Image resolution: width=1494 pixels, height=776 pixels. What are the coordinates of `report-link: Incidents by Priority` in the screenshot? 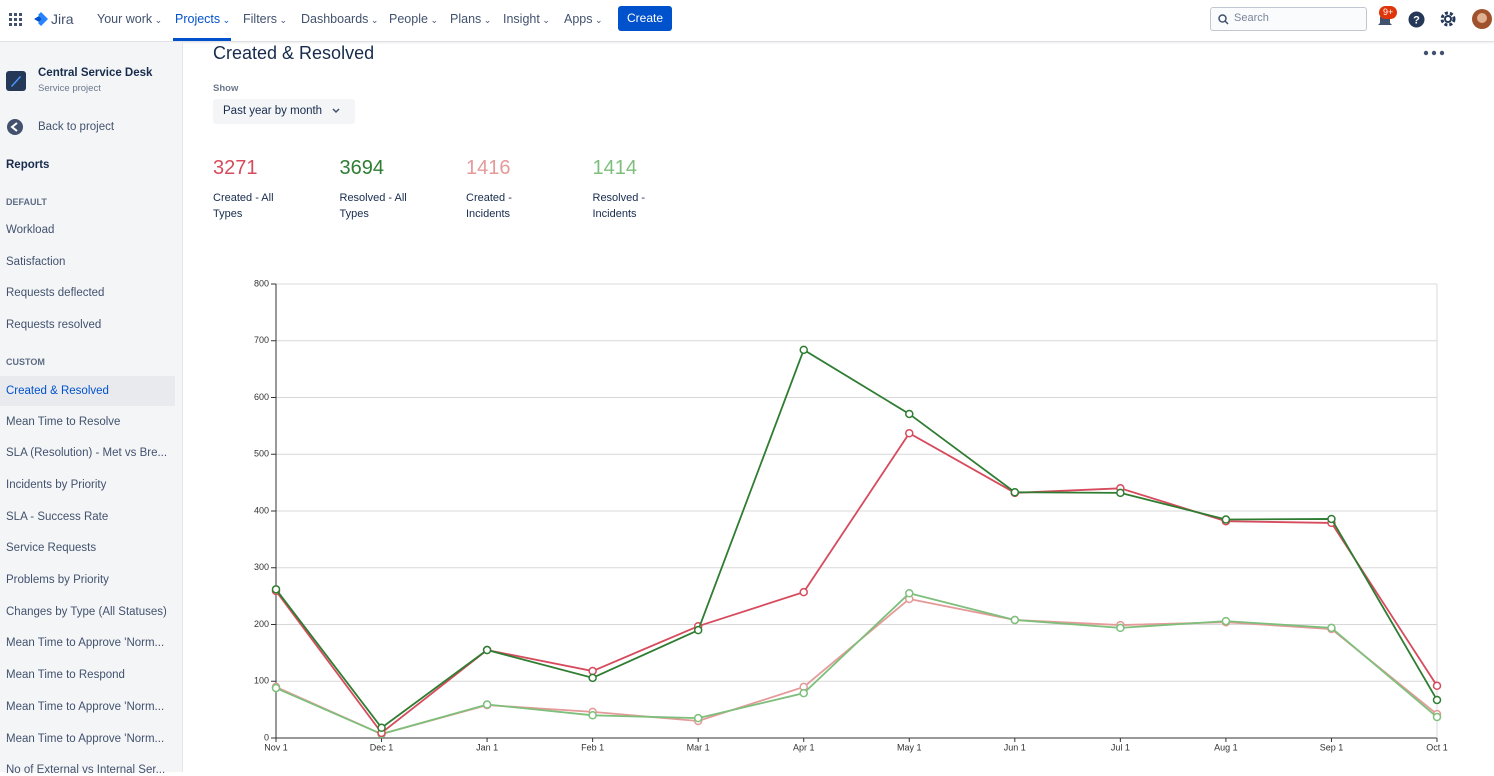 It's located at (56, 484).